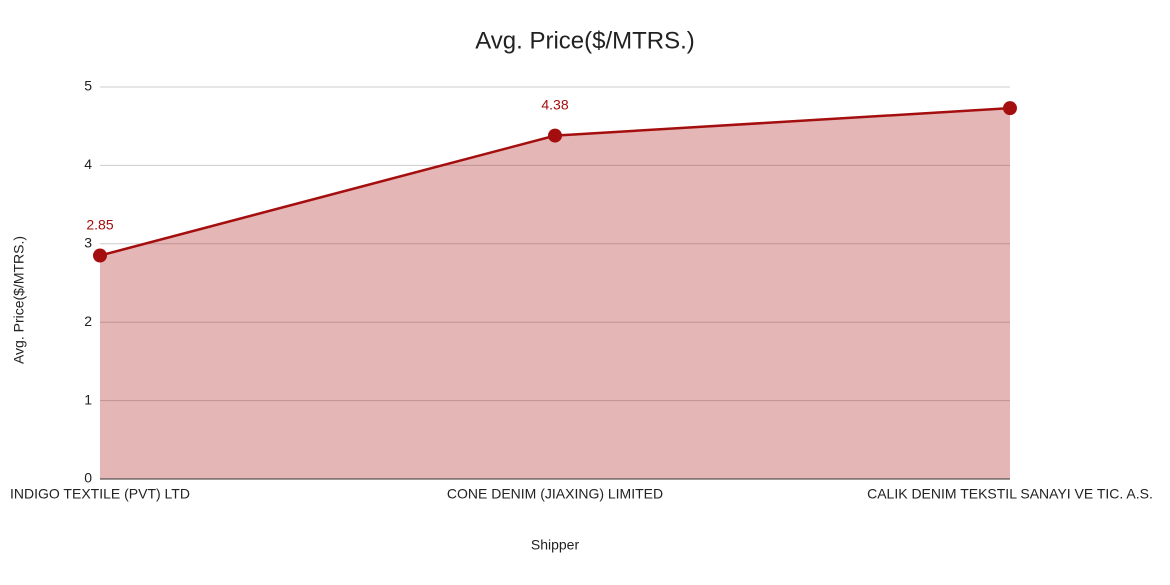 Image resolution: width=1170 pixels, height=585 pixels. I want to click on data-label: 4.38, so click(554, 104).